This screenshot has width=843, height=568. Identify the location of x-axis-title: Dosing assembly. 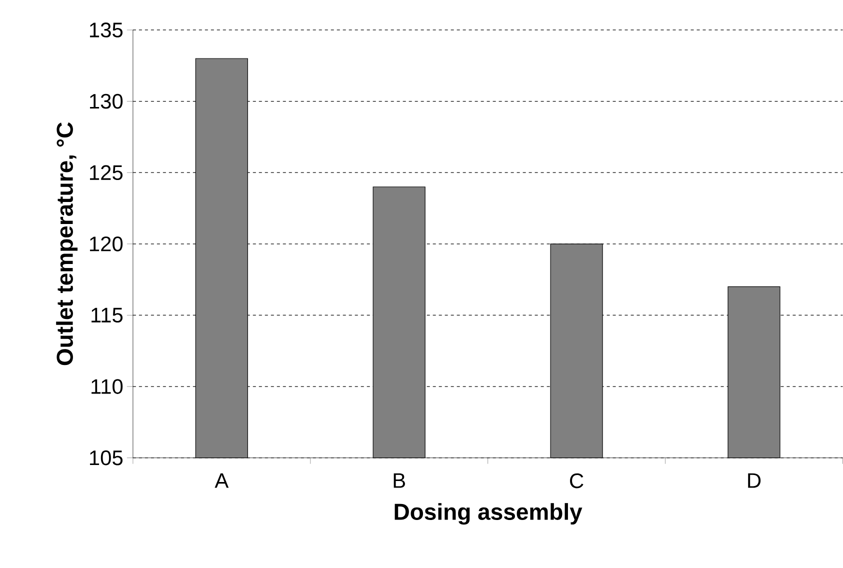
(488, 514).